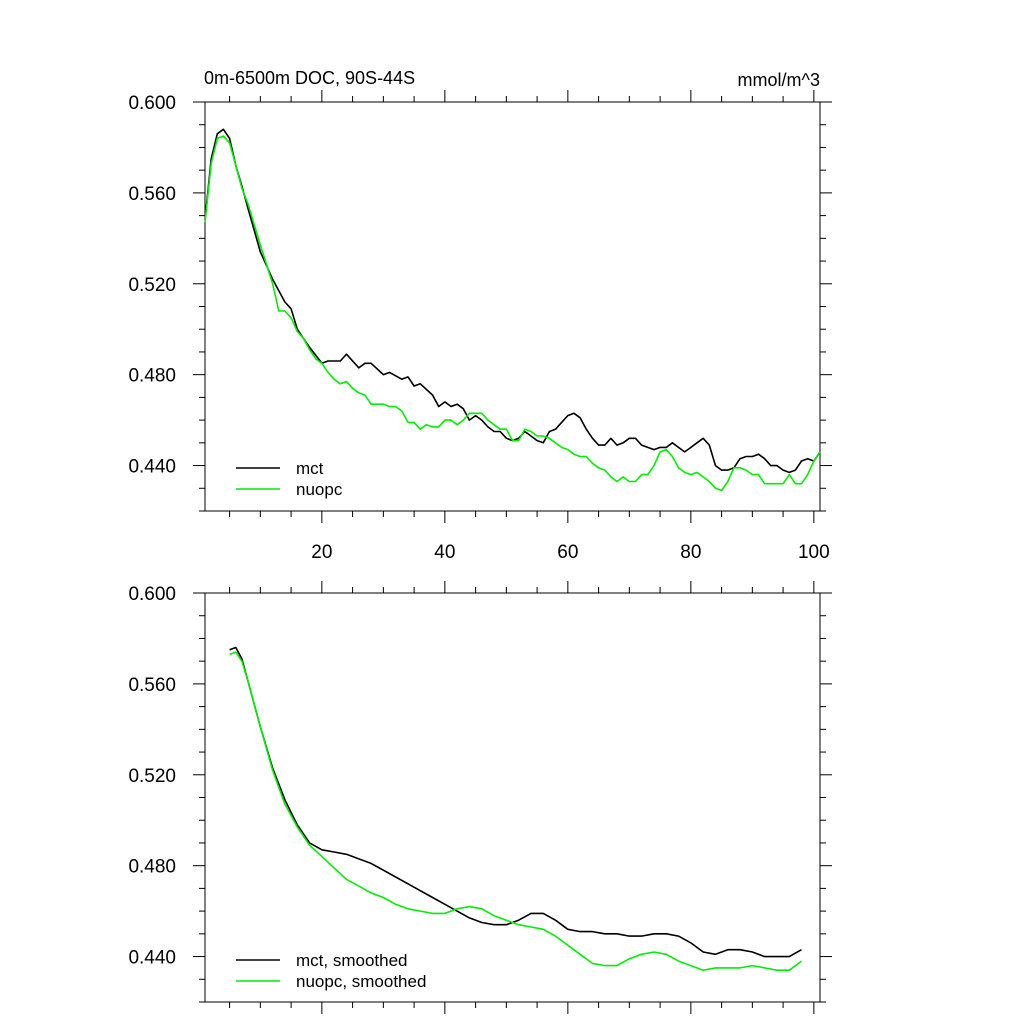  What do you see at coordinates (690, 552) in the screenshot?
I see `x-tick-label: 80` at bounding box center [690, 552].